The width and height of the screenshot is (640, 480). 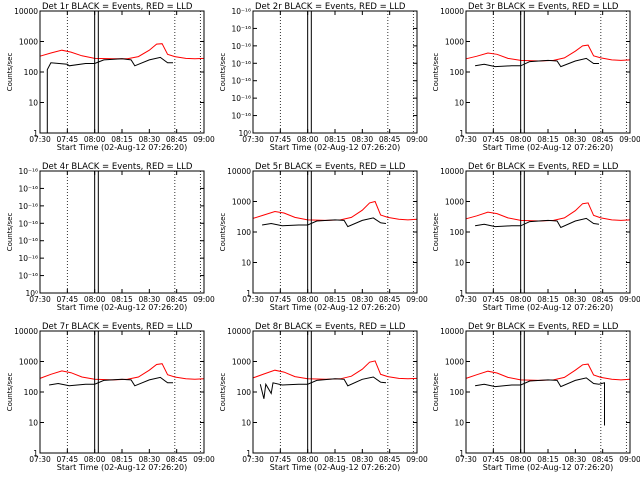 What do you see at coordinates (330, 327) in the screenshot?
I see `panel-title: Det 8r BLACK = Events, RED = LLD` at bounding box center [330, 327].